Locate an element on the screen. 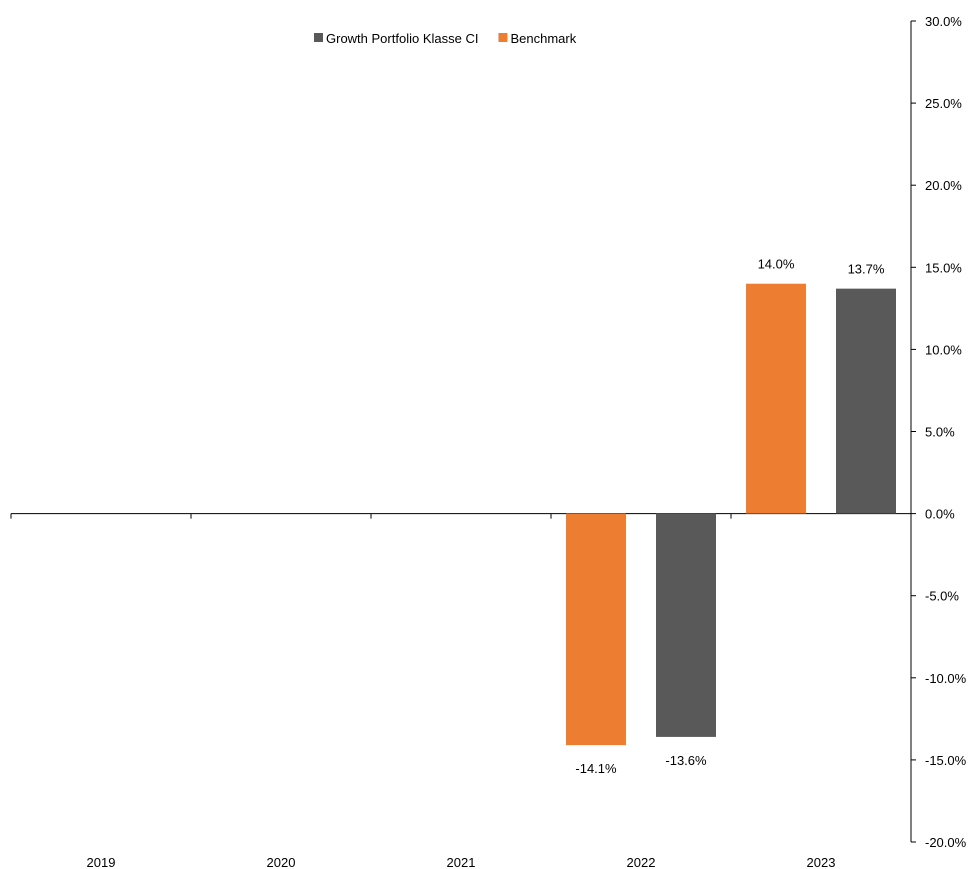  legend-item-label: Benchmark is located at coordinates (543, 38).